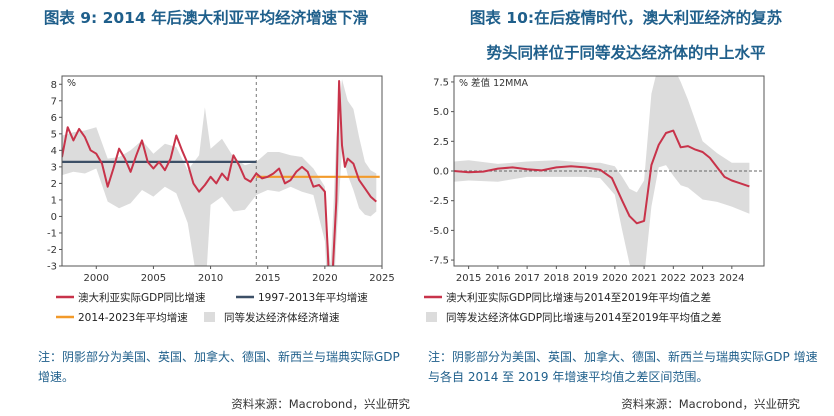 The image size is (834, 416). I want to click on legend-label: 澳大利亚实际GDP同比增速与2014至2019年平均值之差, so click(578, 297).